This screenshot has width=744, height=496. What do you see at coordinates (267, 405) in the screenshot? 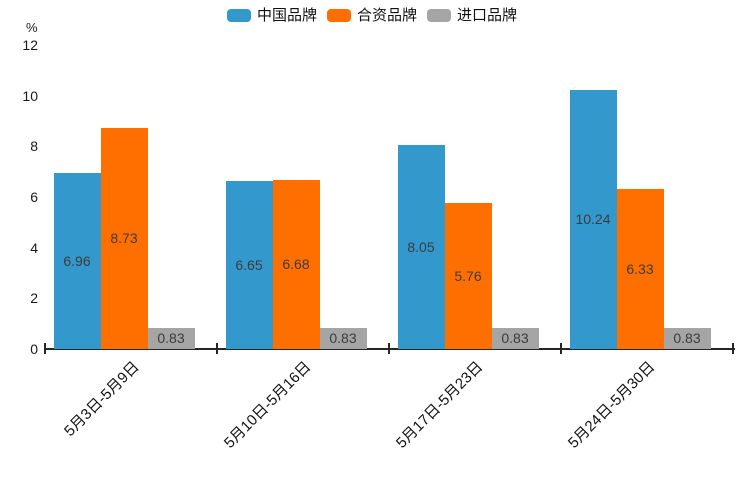
I see `x-axis-category-label: 5月10日-5月16日` at bounding box center [267, 405].